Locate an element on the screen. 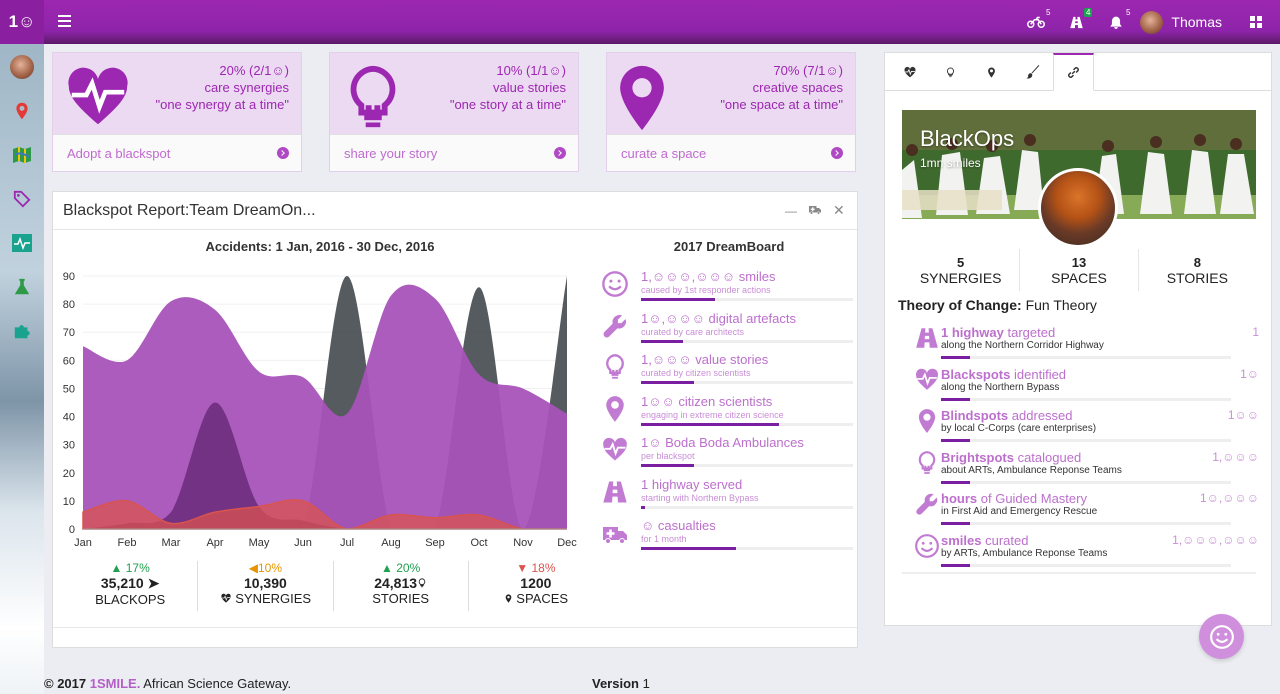 This screenshot has height=694, width=1280. dreamboard-item-title: ☺ casualties is located at coordinates (678, 525).